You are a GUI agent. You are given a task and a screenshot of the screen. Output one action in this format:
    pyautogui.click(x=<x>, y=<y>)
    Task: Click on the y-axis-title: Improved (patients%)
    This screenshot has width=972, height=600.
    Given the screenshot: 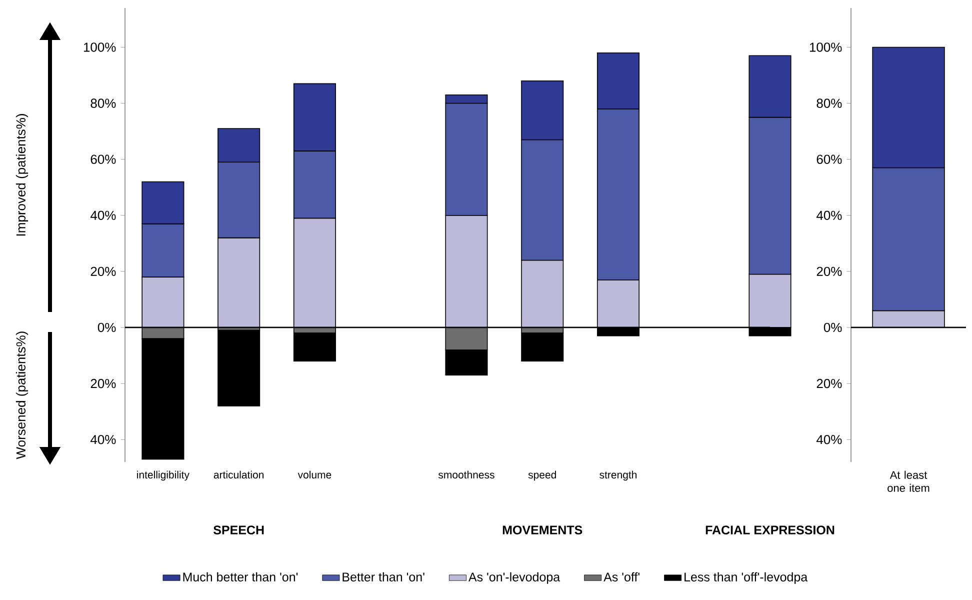 What is the action you would take?
    pyautogui.click(x=22, y=175)
    